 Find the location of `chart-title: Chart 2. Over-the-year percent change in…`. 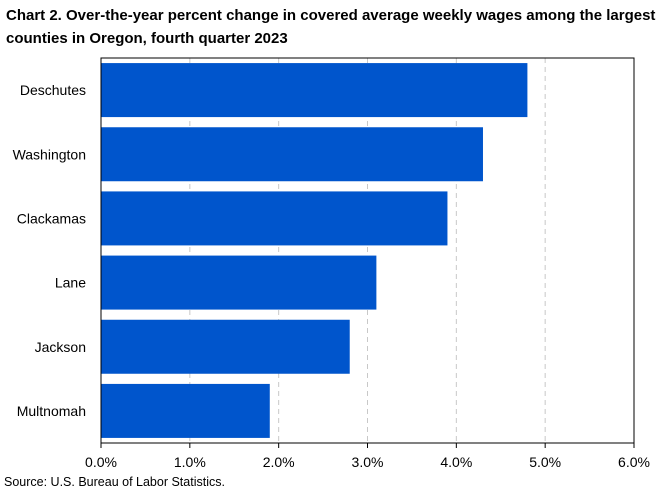

chart-title: Chart 2. Over-the-year percent change in… is located at coordinates (331, 27).